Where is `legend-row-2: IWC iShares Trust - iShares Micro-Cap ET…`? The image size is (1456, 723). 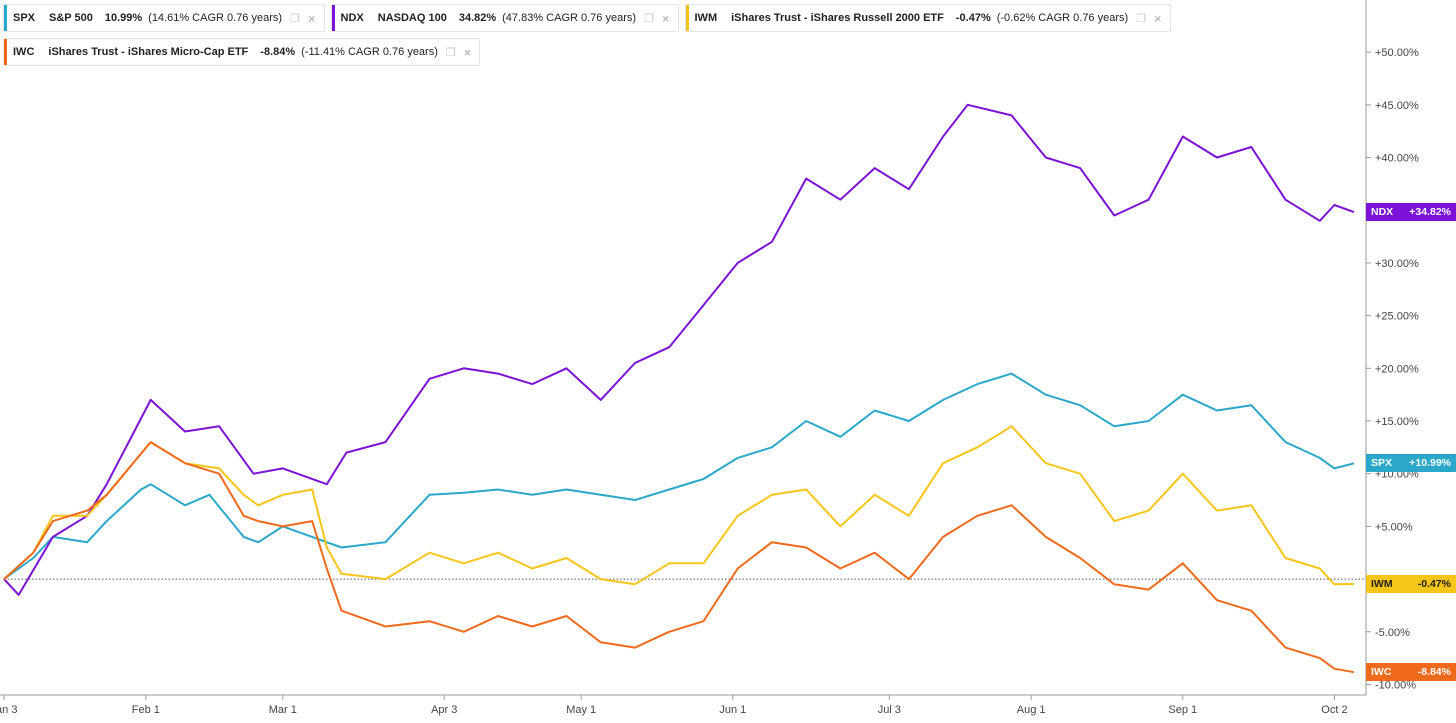 legend-row-2: IWC iShares Trust - iShares Micro-Cap ET… is located at coordinates (242, 52).